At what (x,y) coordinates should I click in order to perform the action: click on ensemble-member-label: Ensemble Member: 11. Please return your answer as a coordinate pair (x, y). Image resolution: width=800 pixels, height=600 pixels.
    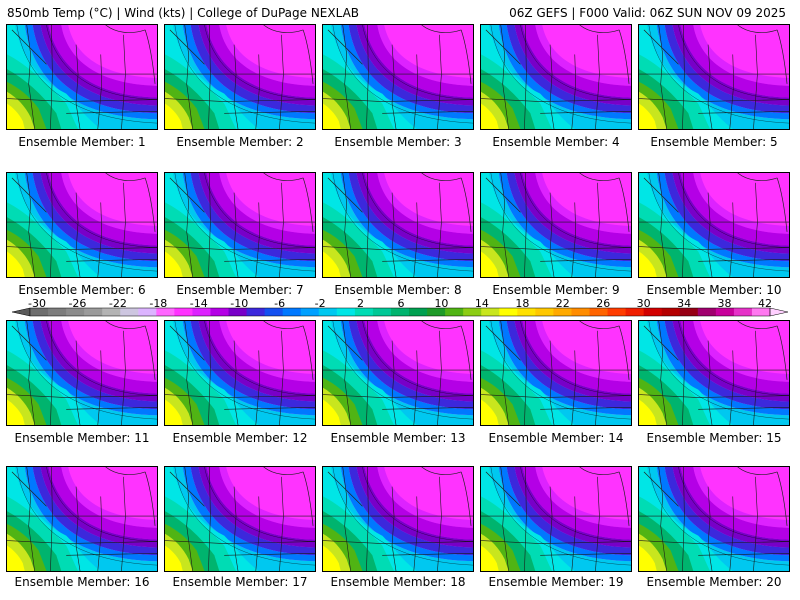
    Looking at the image, I should click on (82, 438).